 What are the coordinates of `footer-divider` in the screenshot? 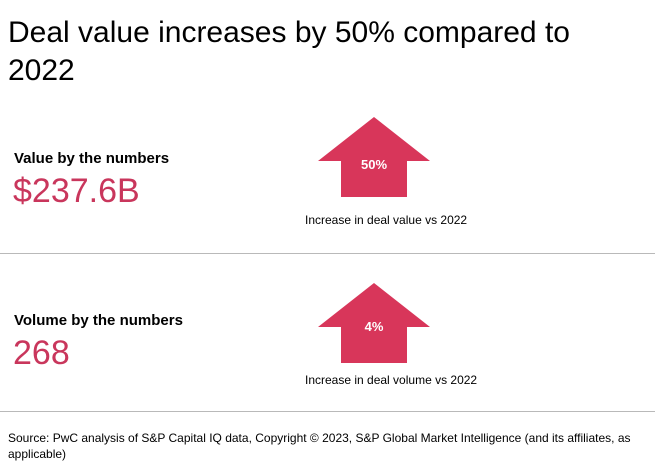 It's located at (327, 411).